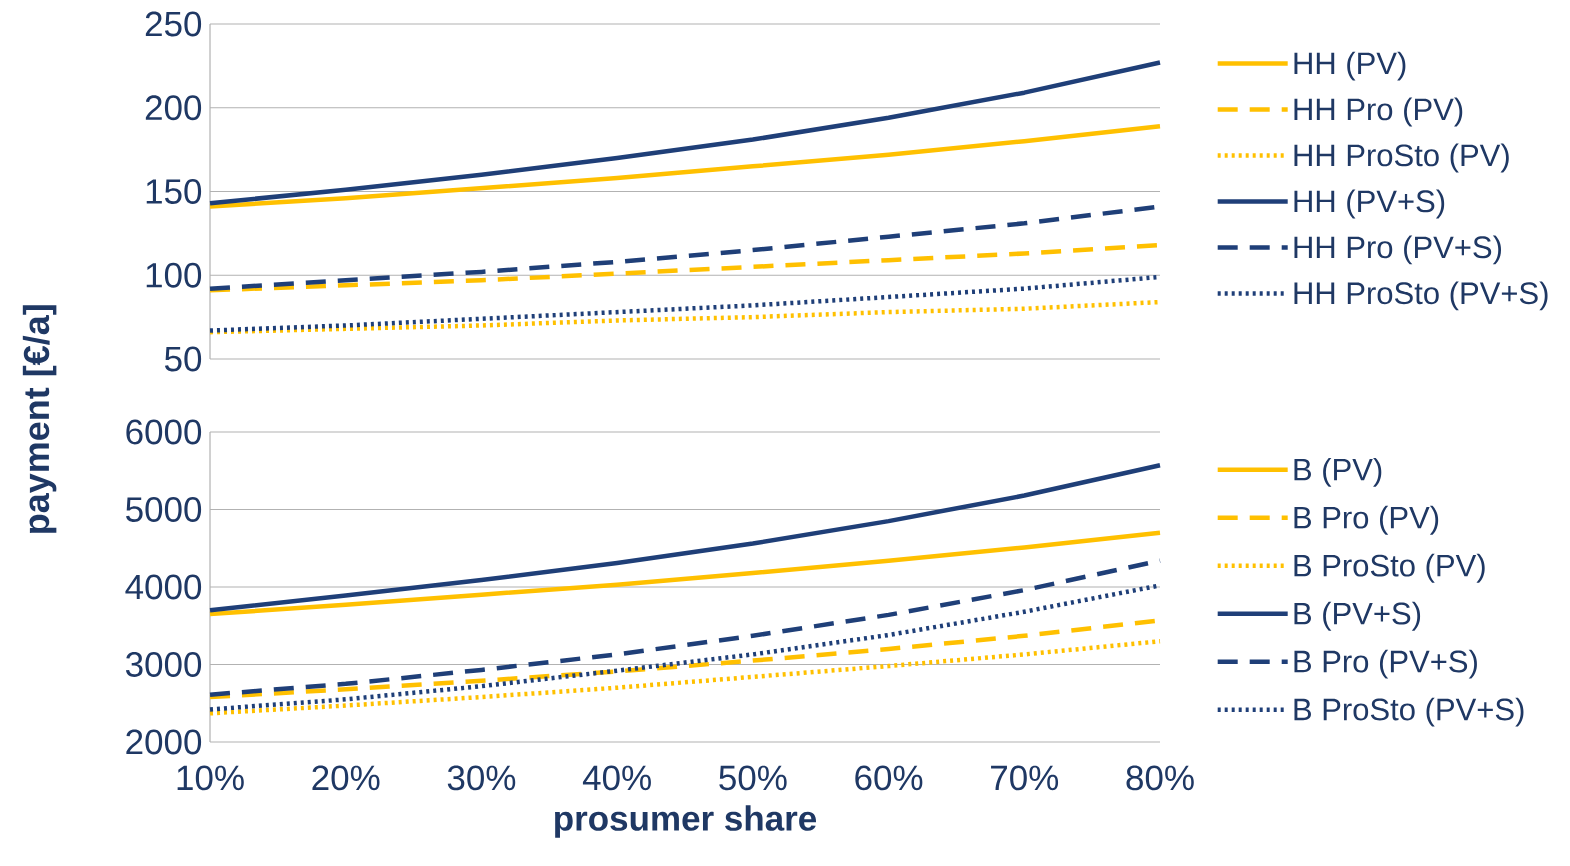 The image size is (1570, 866). What do you see at coordinates (1389, 568) in the screenshot?
I see `legend-label: B ProSto (PV)` at bounding box center [1389, 568].